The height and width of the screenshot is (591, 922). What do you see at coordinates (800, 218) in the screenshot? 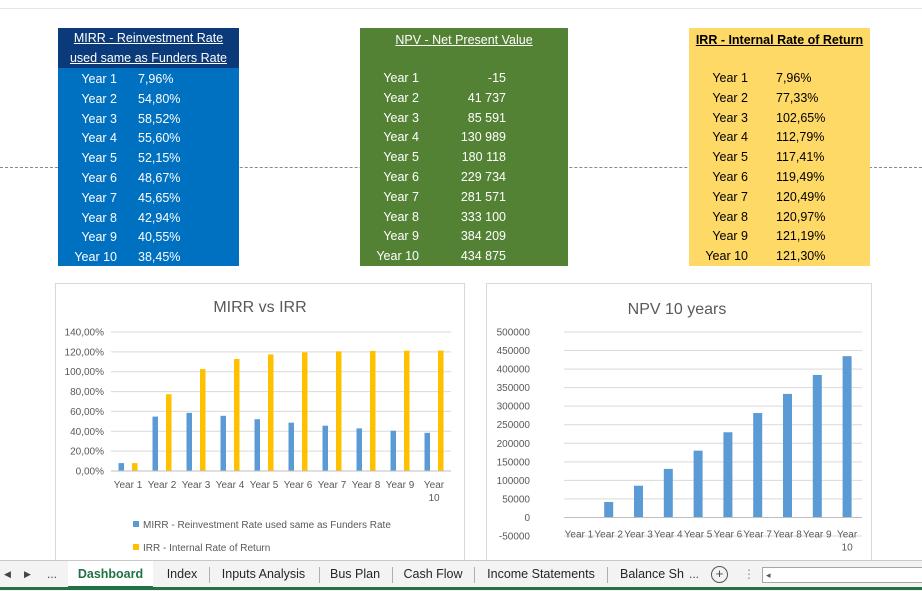
I see `row-value: 120,97%` at bounding box center [800, 218].